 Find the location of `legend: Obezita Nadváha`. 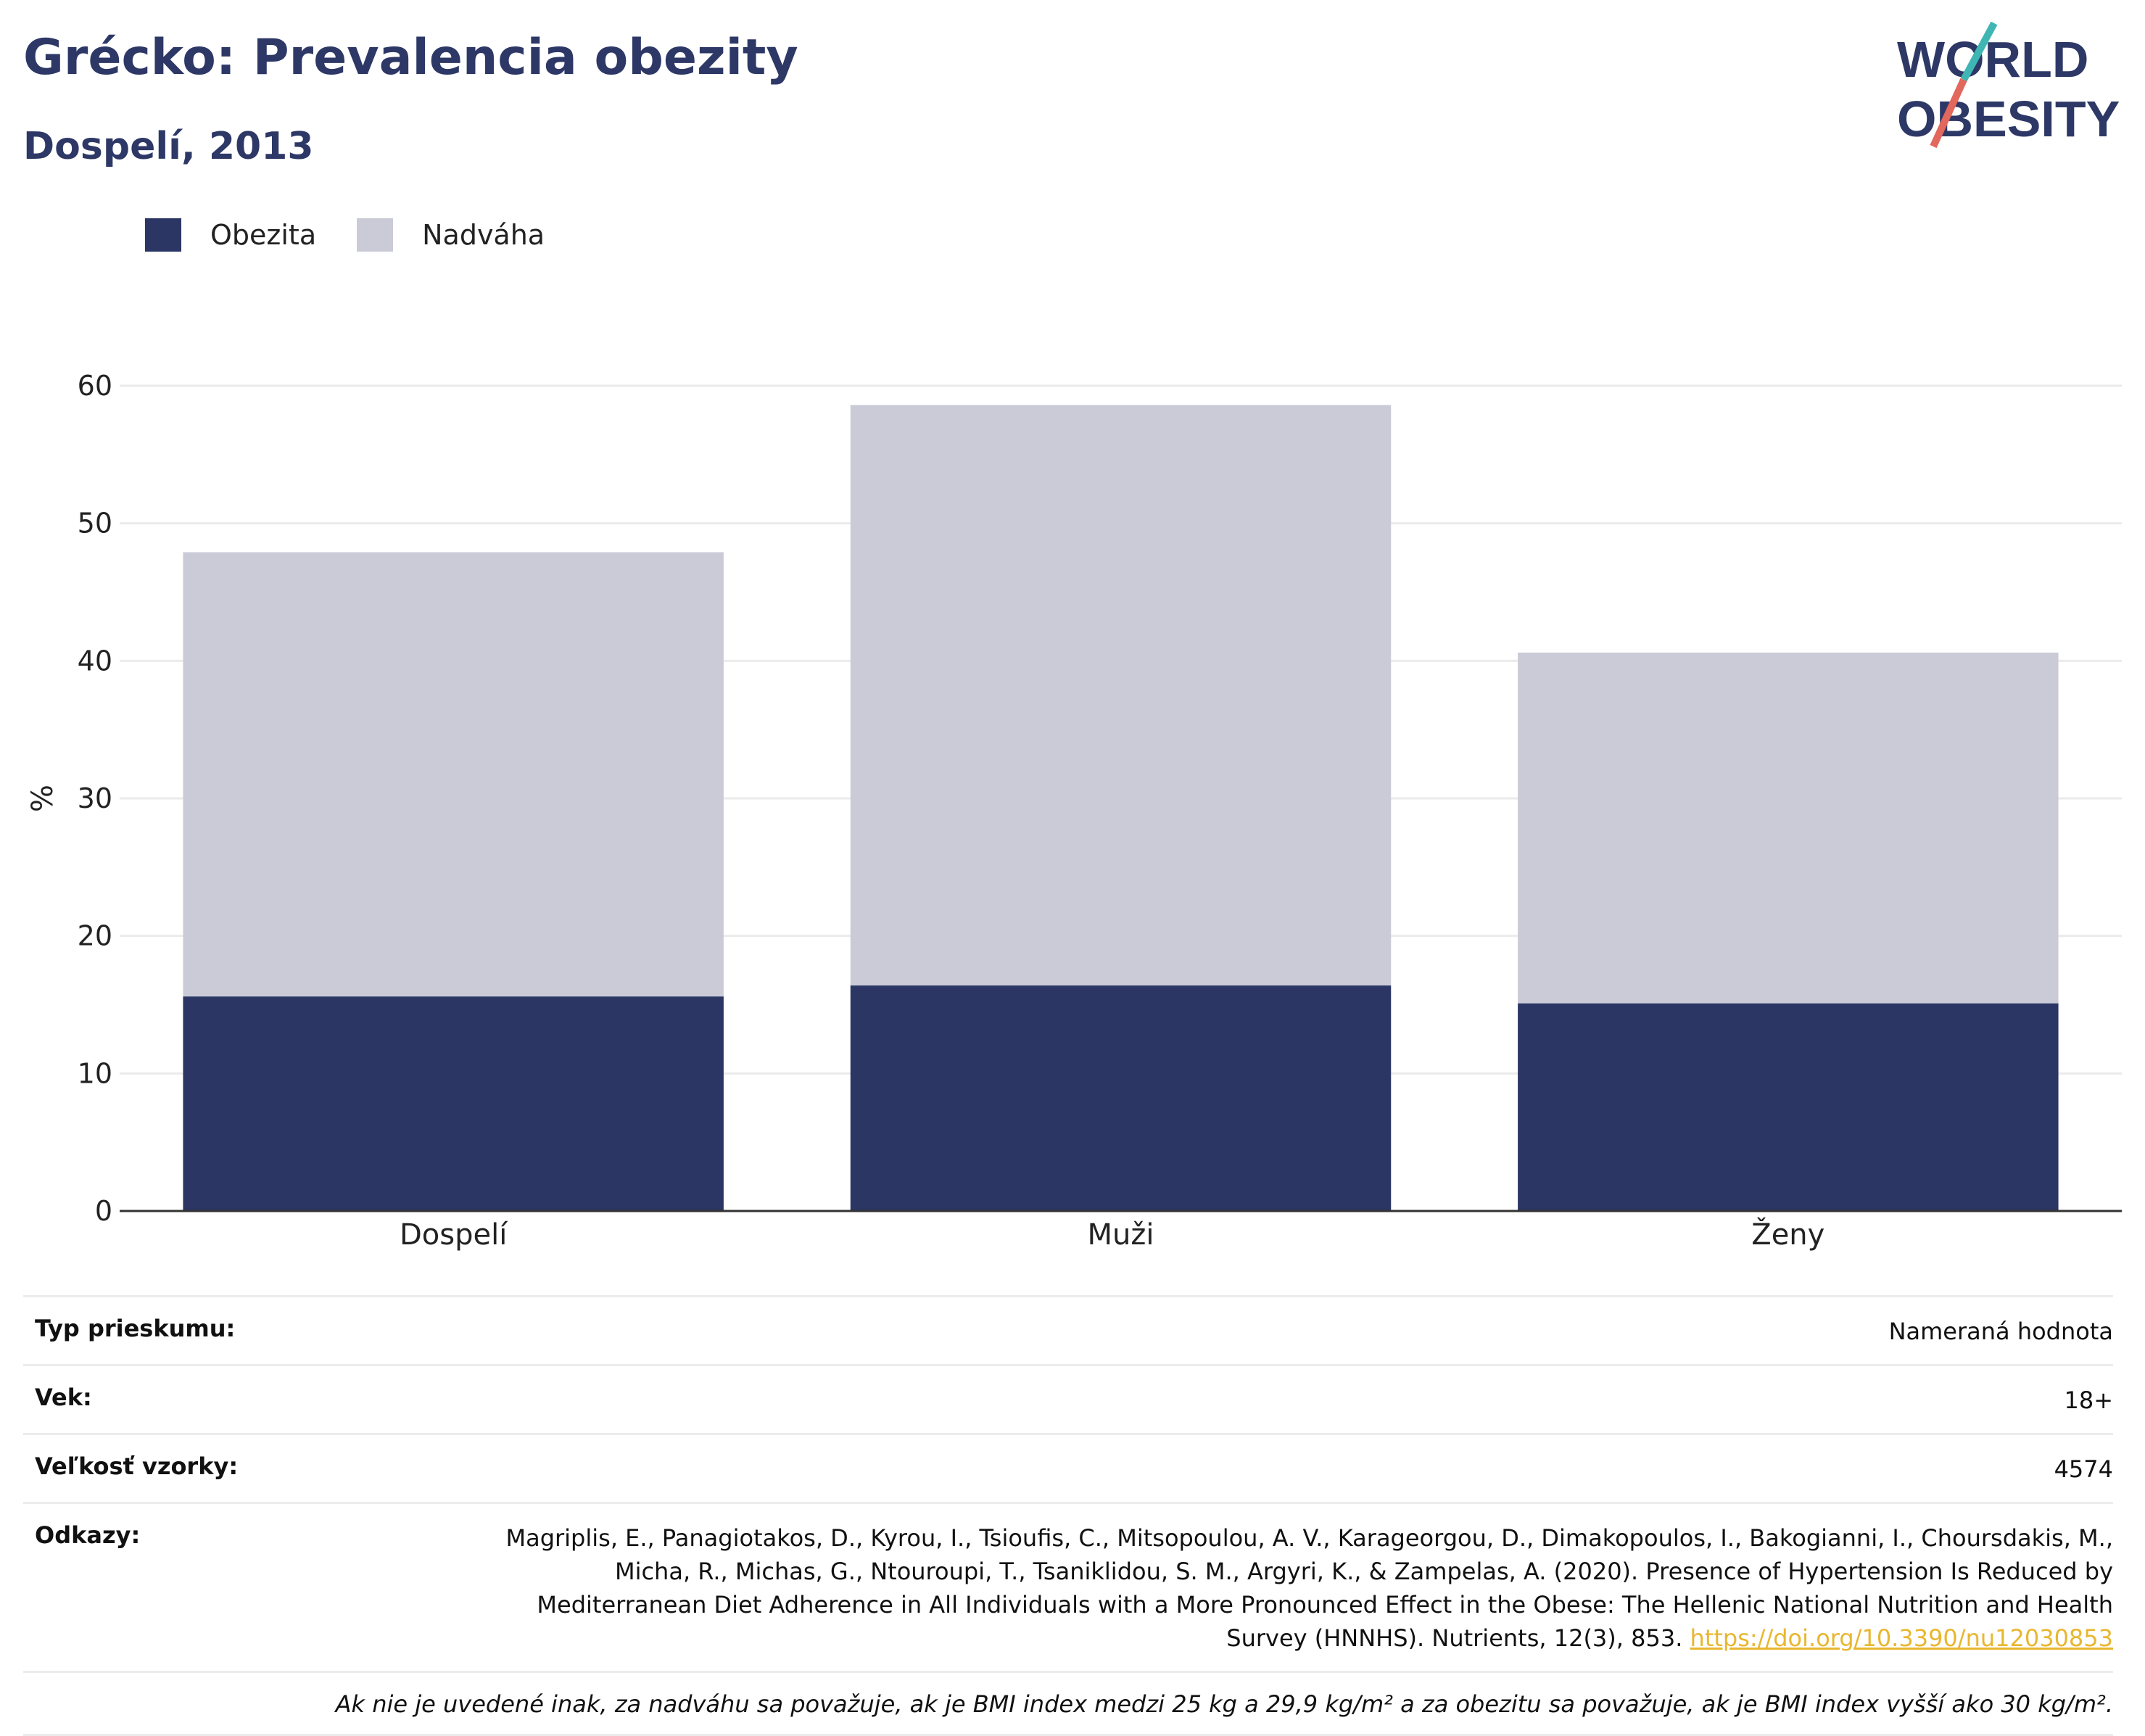

legend: Obezita Nadváha is located at coordinates (365, 235).